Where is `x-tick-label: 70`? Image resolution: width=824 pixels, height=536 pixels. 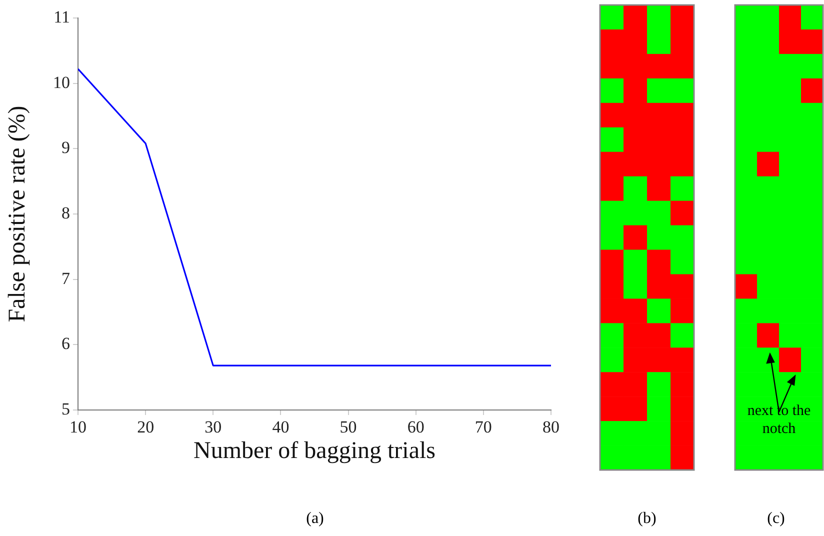
x-tick-label: 70 is located at coordinates (483, 427).